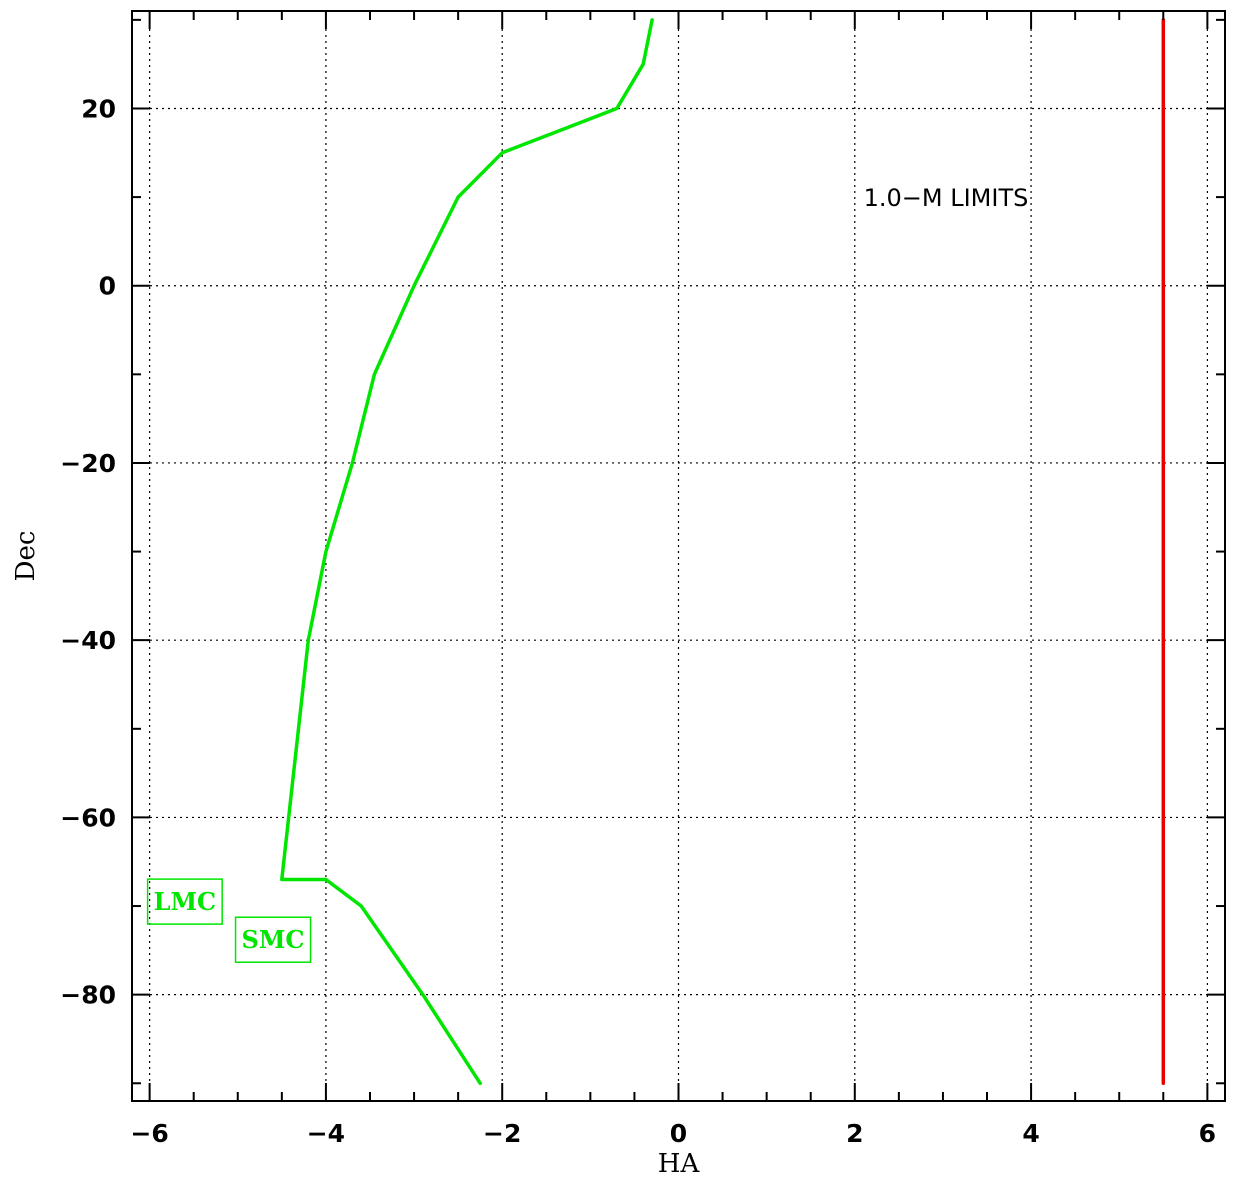 The width and height of the screenshot is (1234, 1180). What do you see at coordinates (679, 1164) in the screenshot?
I see `x-axis-label: HA` at bounding box center [679, 1164].